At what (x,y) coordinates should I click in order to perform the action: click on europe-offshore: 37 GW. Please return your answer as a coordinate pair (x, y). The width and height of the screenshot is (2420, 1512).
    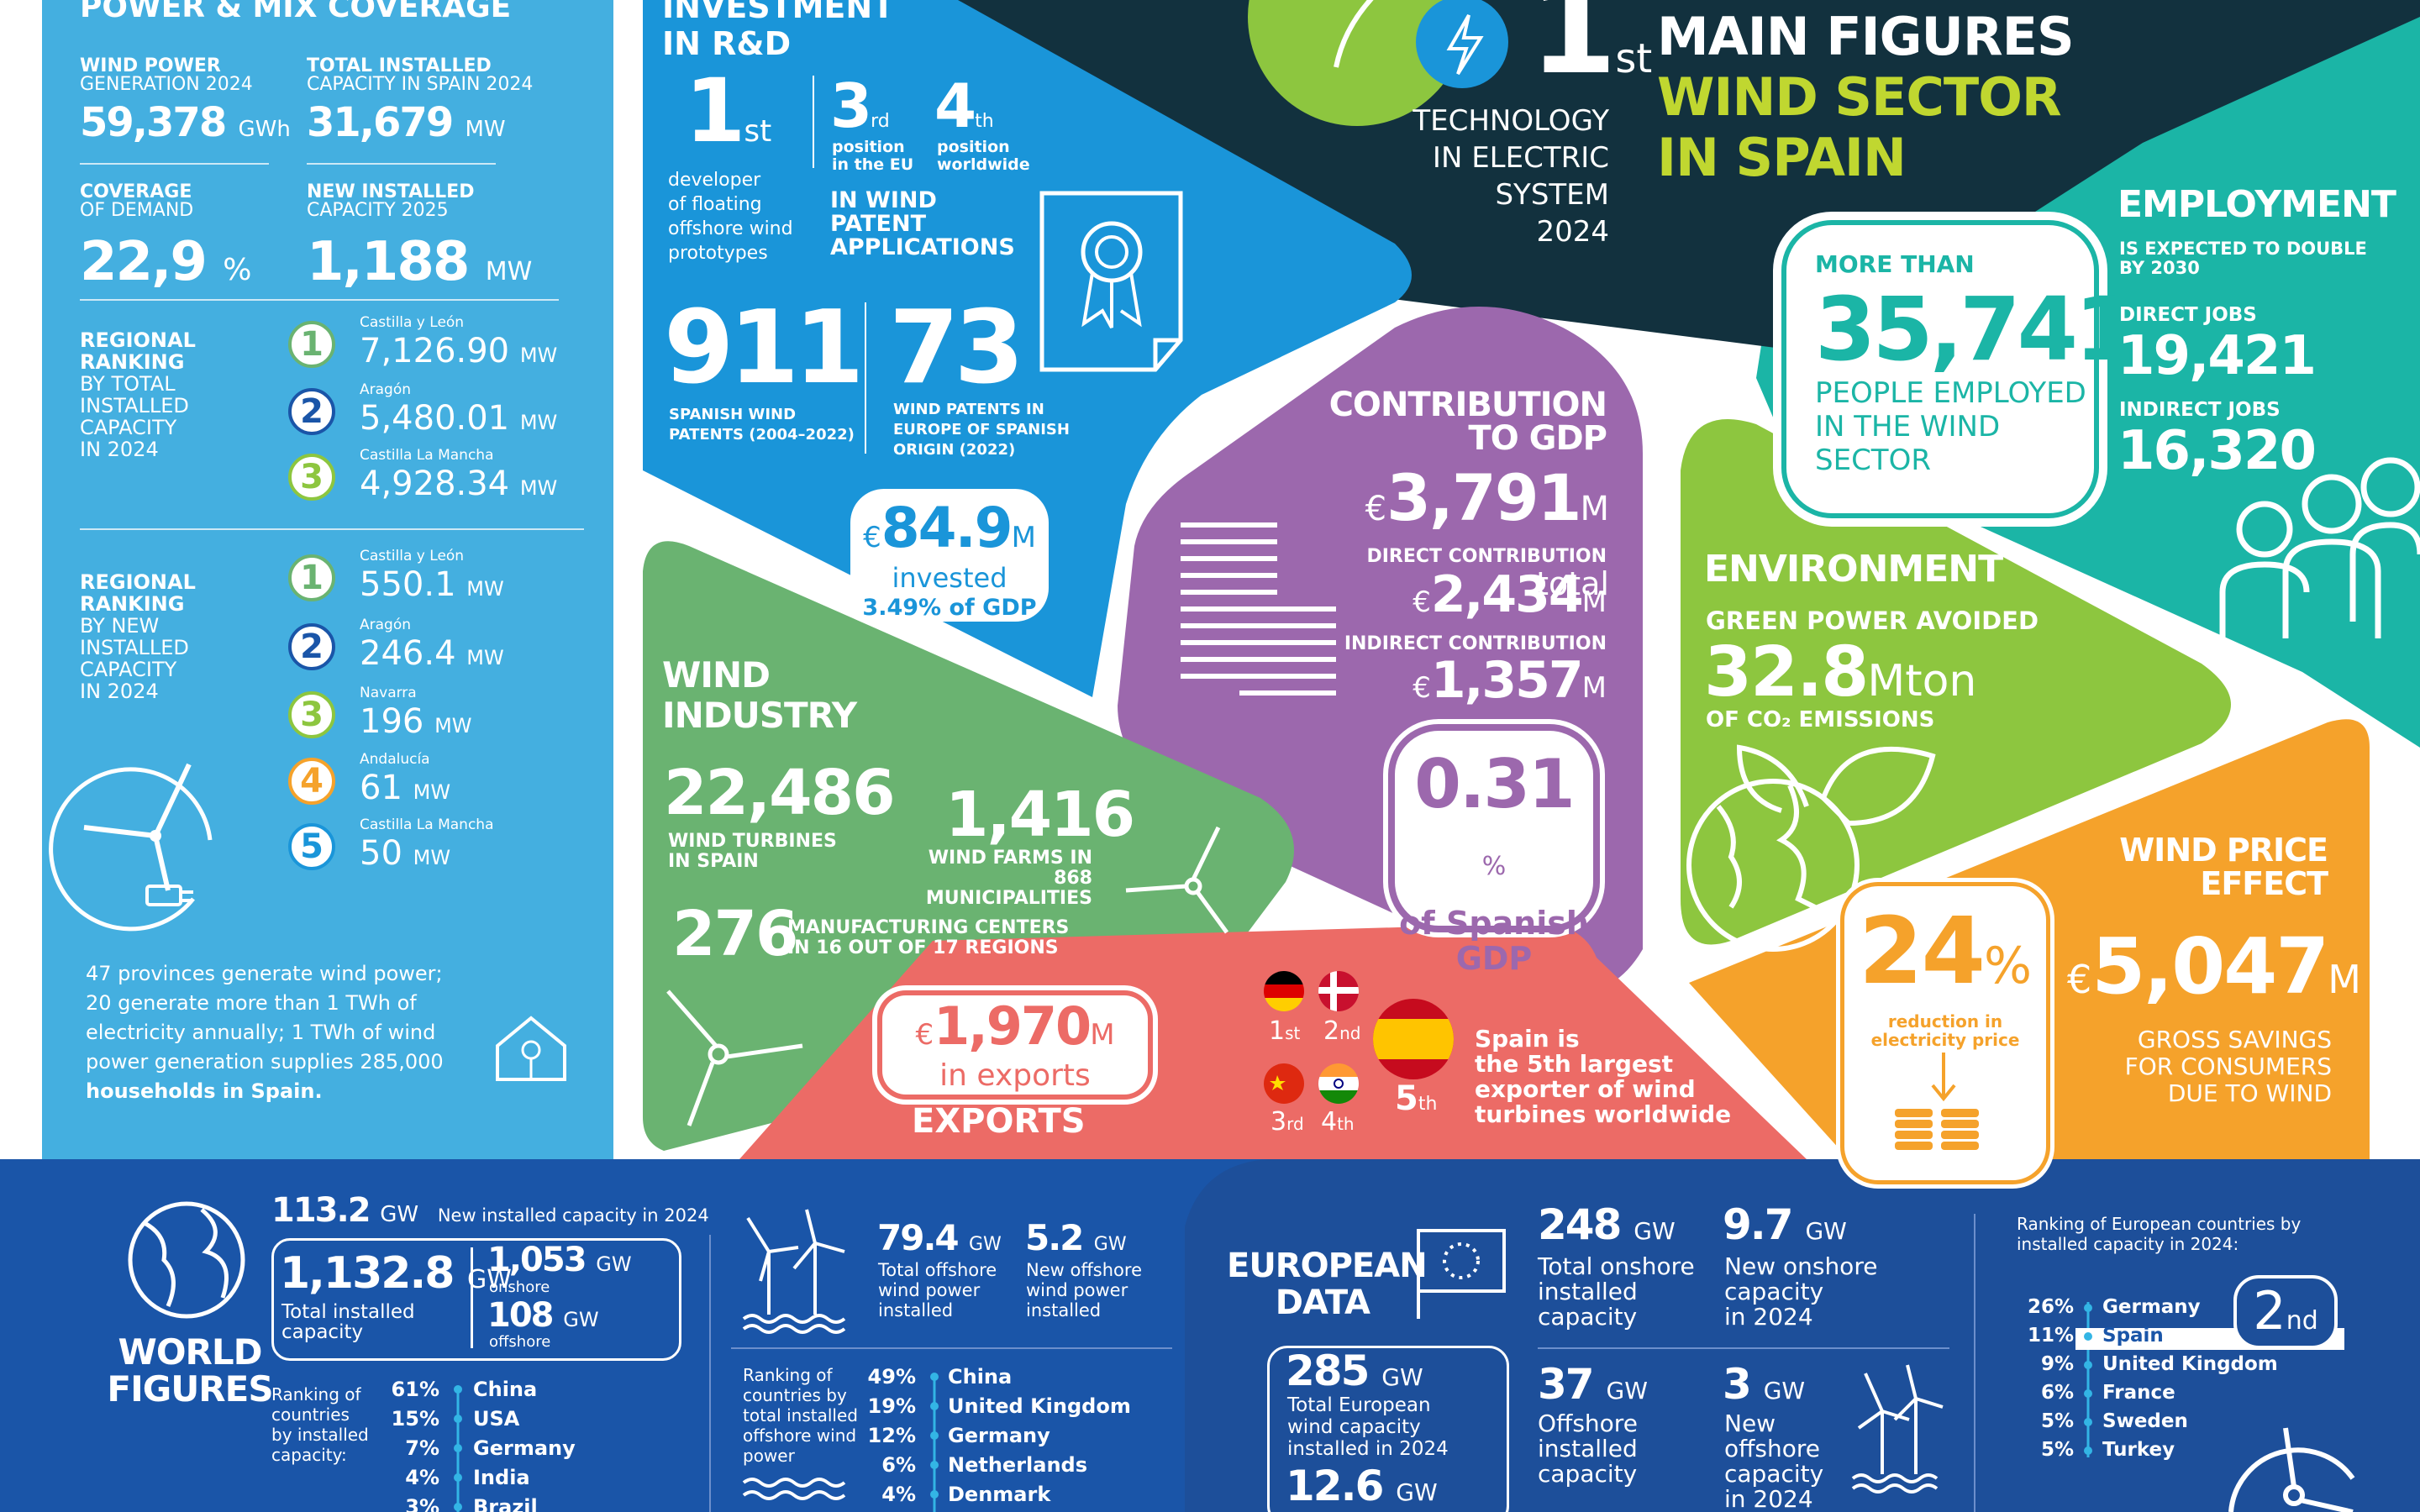
    Looking at the image, I should click on (1593, 1384).